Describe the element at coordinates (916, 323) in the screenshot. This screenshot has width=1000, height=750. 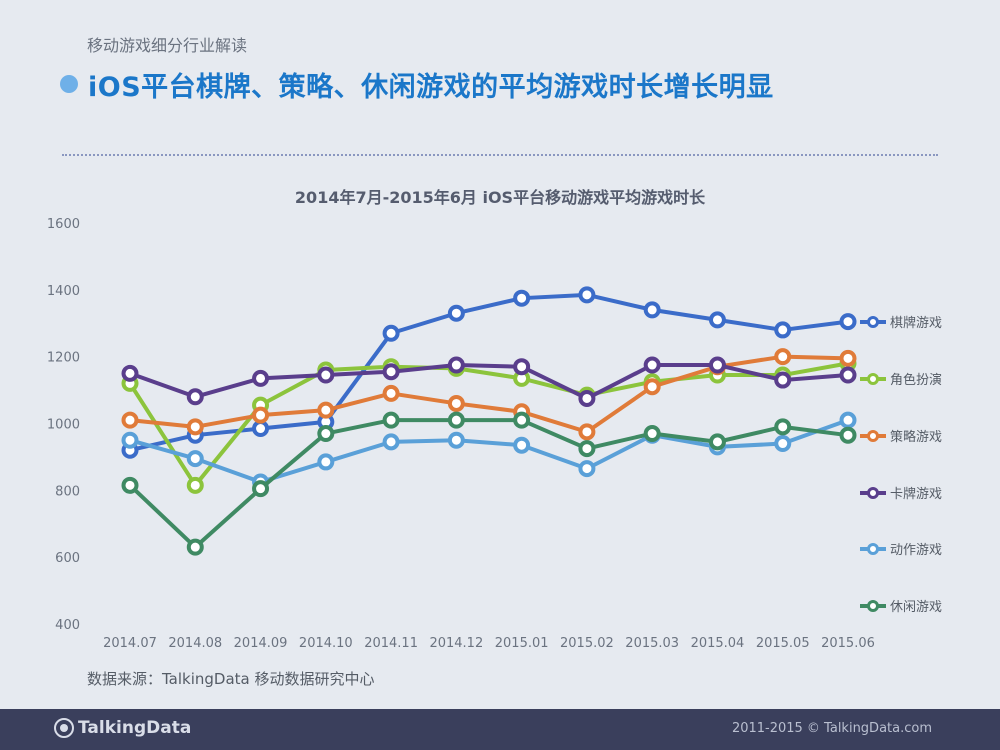
I see `legend-label: 棋牌游戏` at that location.